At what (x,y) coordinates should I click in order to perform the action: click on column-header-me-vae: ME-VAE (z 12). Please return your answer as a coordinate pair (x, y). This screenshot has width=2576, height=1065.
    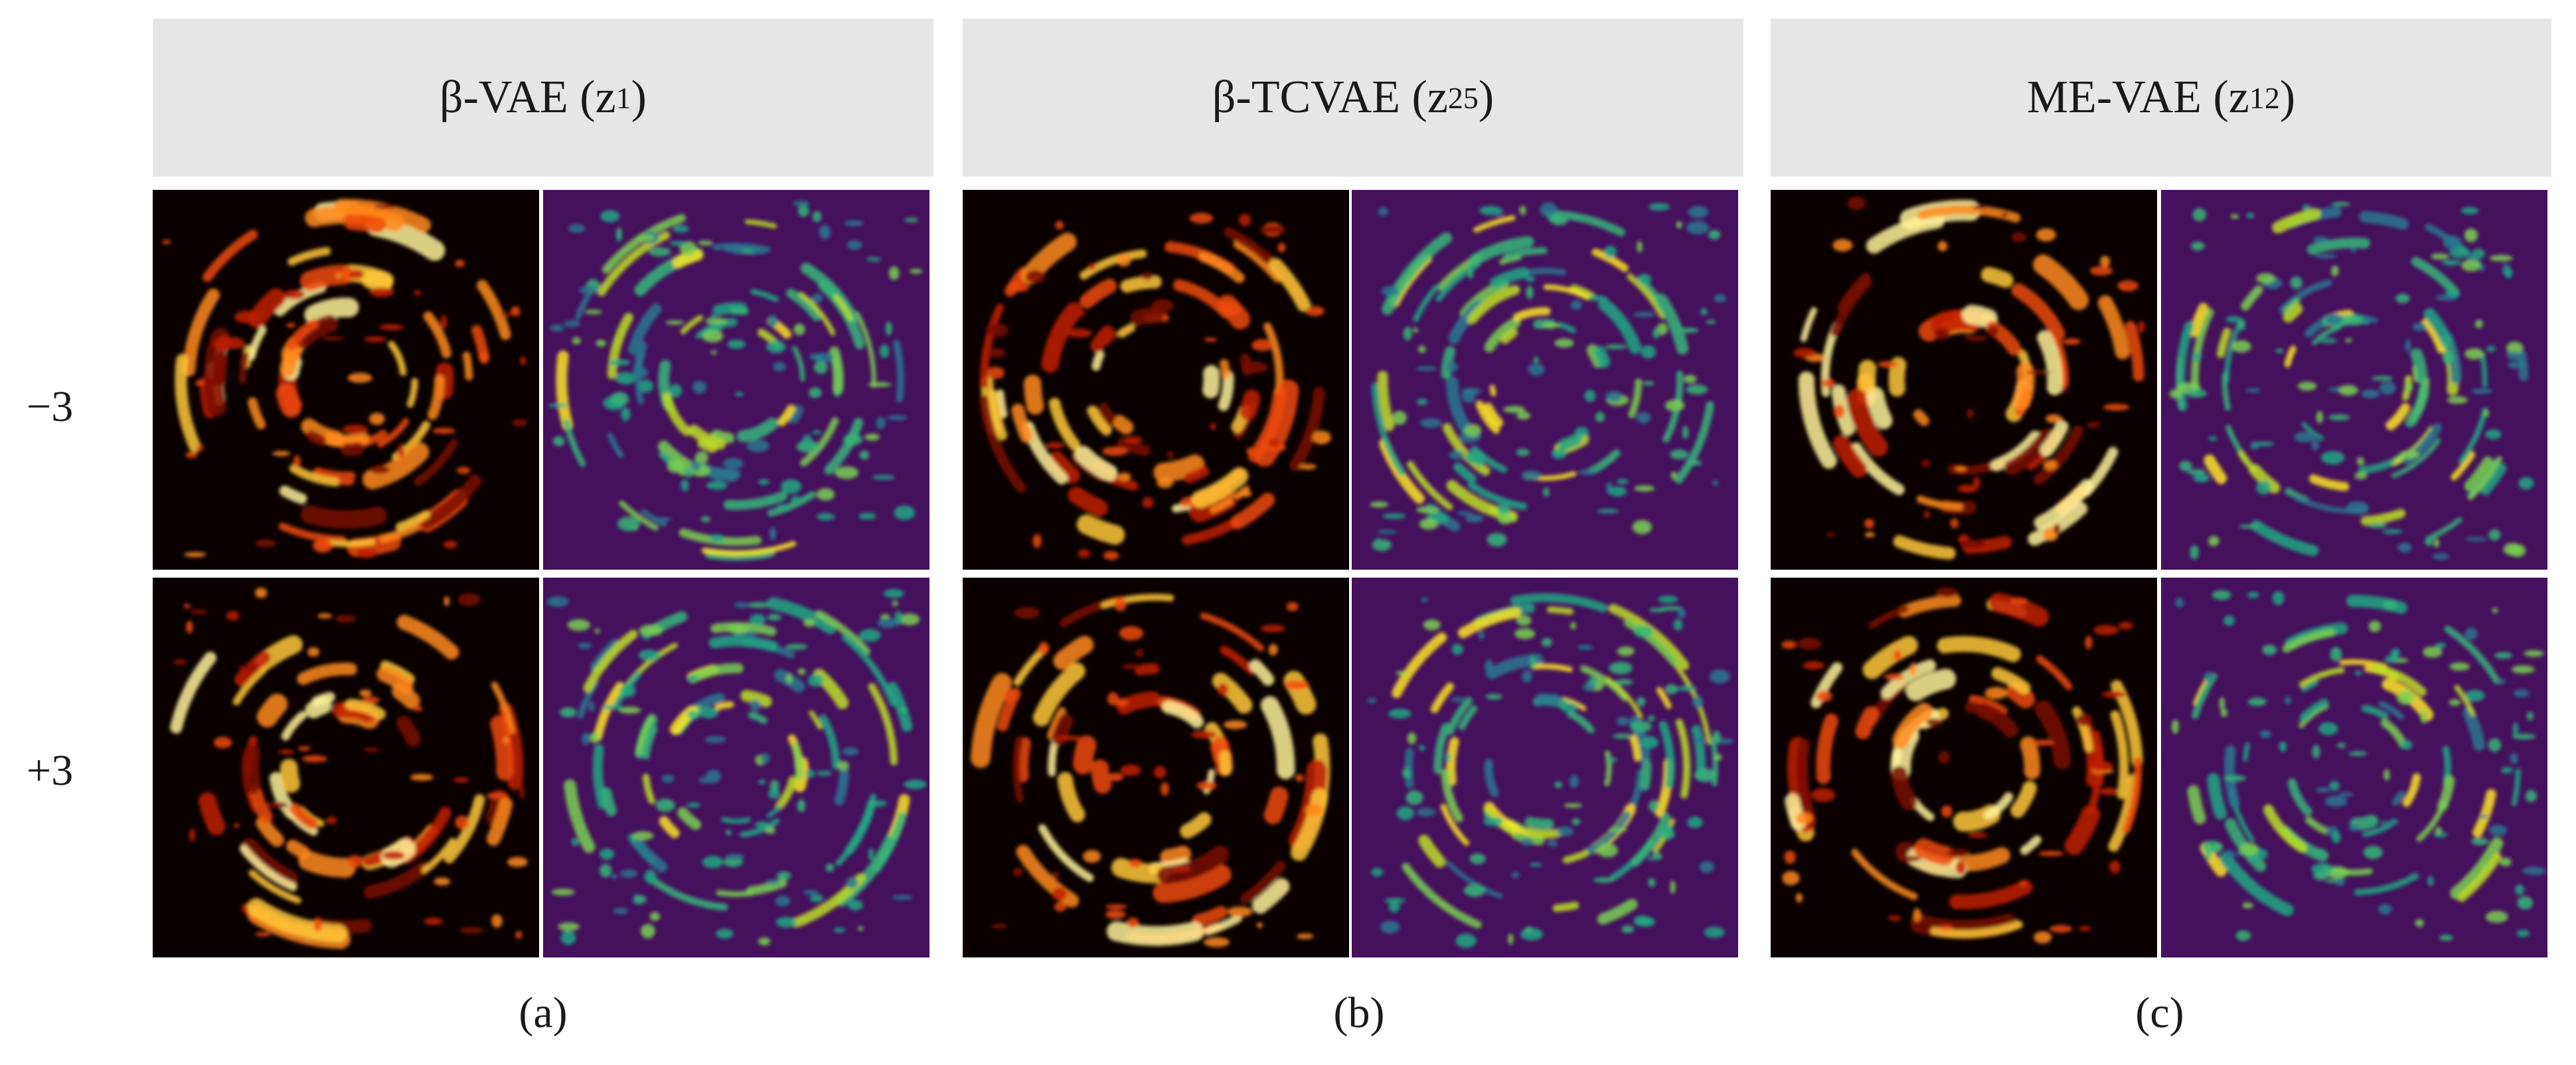
    Looking at the image, I should click on (2161, 98).